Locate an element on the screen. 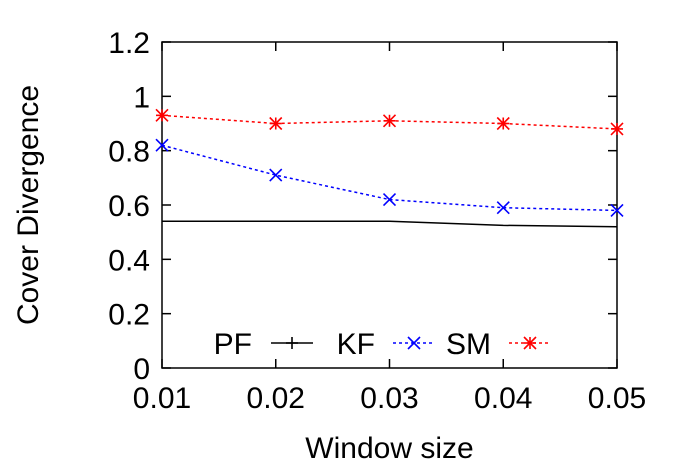 The image size is (676, 473). y-tick-label: 1.2 is located at coordinates (129, 43).